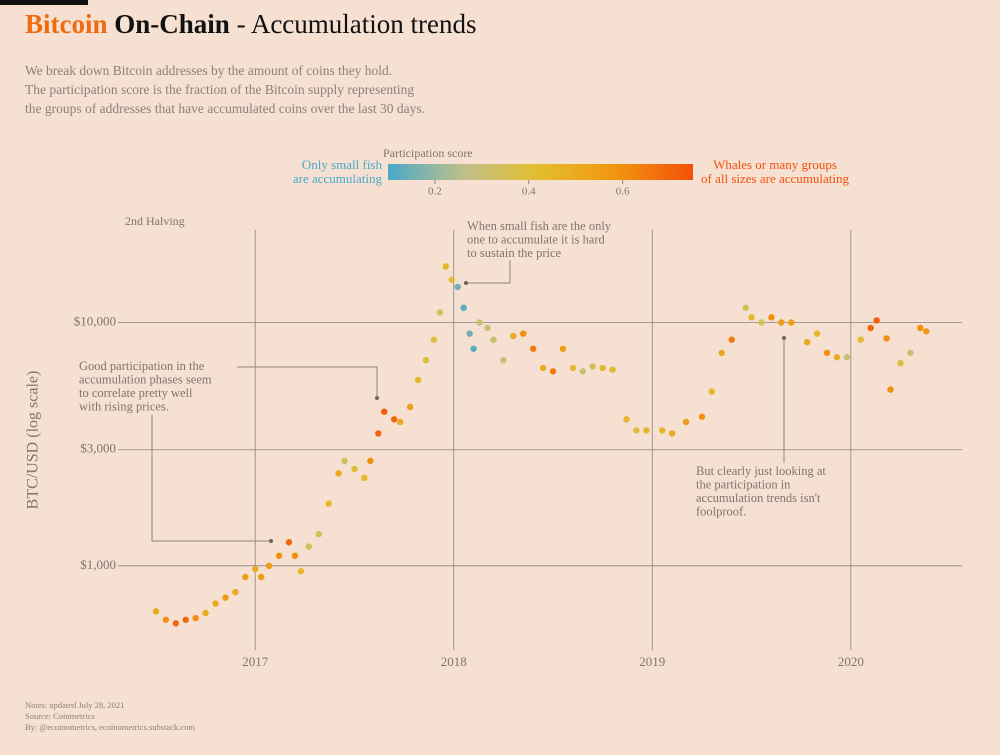  What do you see at coordinates (98, 564) in the screenshot?
I see `y-tick-label: $1,000` at bounding box center [98, 564].